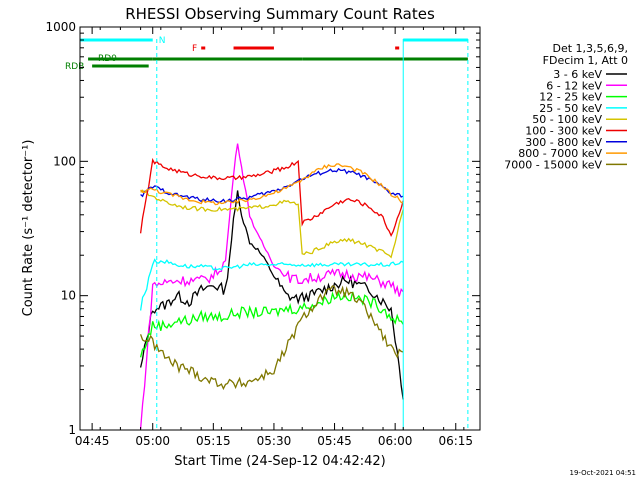  Describe the element at coordinates (107, 59) in the screenshot. I see `flag-label-rd0: RD0` at that location.